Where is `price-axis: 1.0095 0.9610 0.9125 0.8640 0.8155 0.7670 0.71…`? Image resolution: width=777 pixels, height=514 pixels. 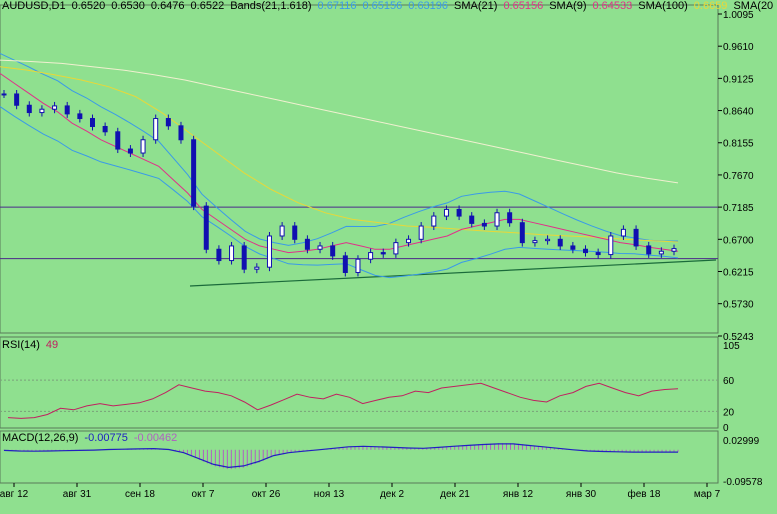 price-axis: 1.0095 0.9610 0.9125 0.8640 0.8155 0.7670 0.71… is located at coordinates (736, 176).